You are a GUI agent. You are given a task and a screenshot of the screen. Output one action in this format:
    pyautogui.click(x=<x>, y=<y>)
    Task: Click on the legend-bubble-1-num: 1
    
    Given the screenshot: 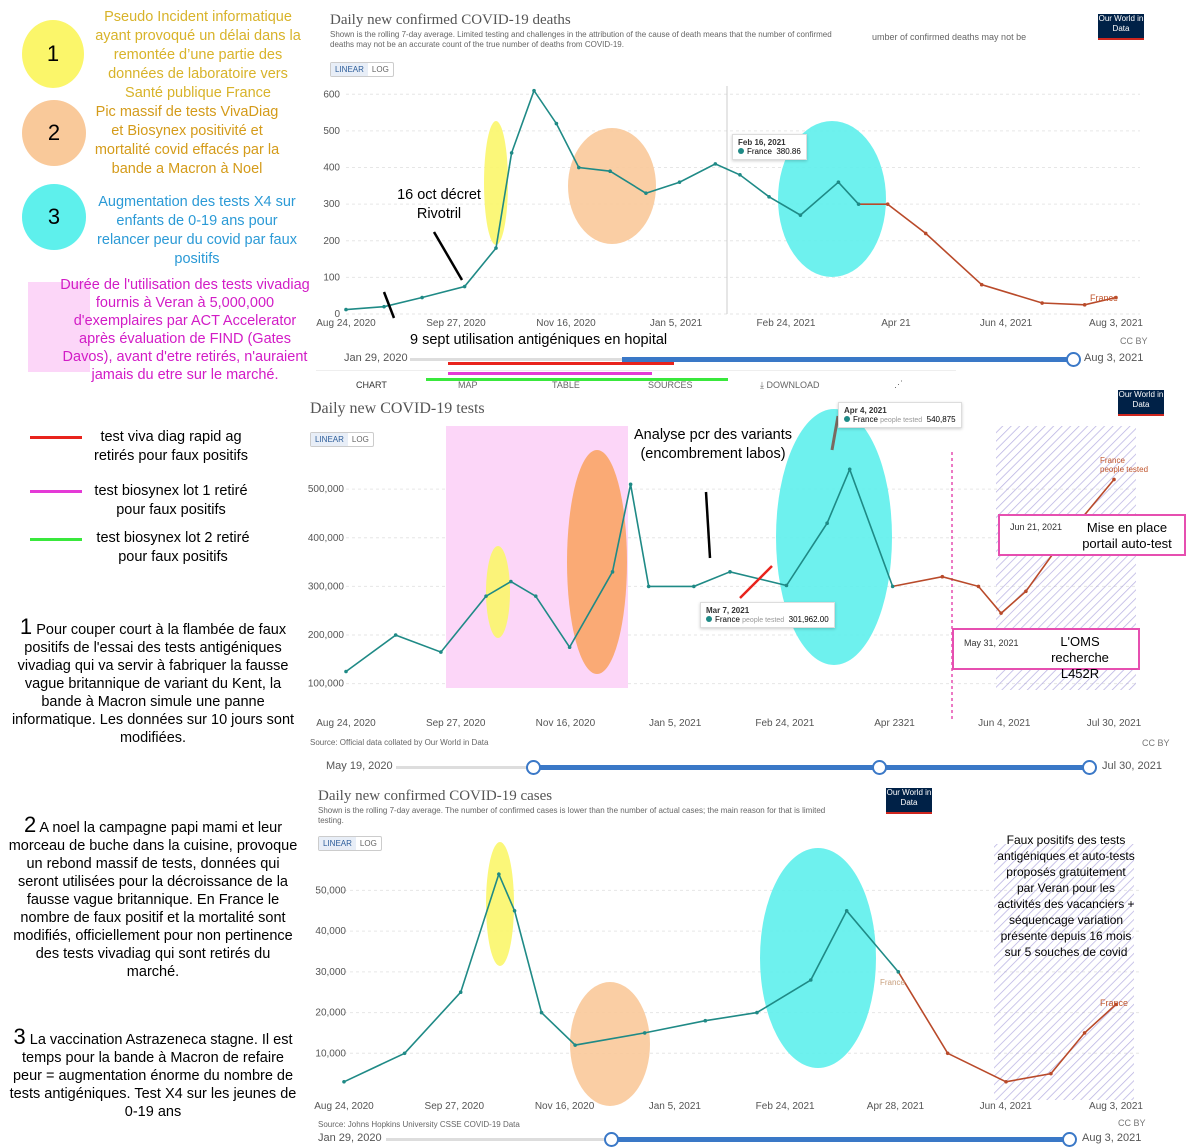 What is the action you would take?
    pyautogui.click(x=53, y=53)
    